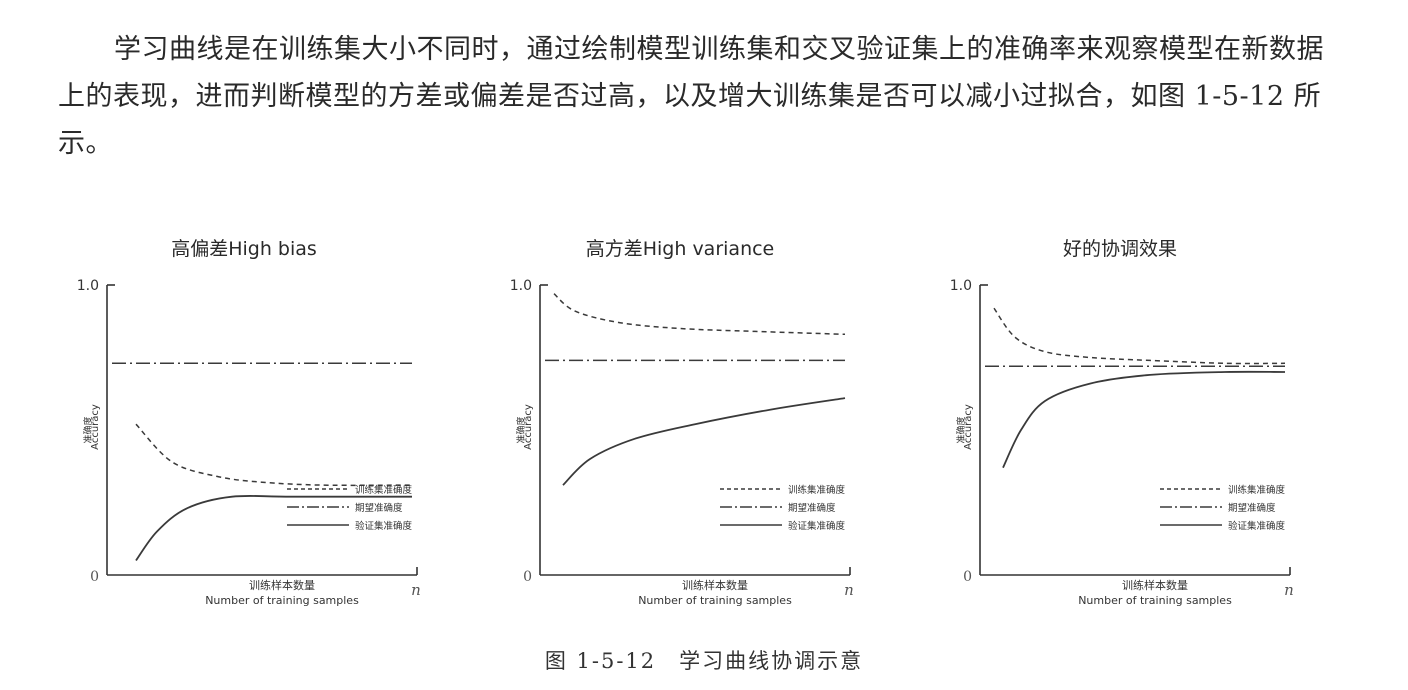 The height and width of the screenshot is (690, 1408). What do you see at coordinates (680, 249) in the screenshot?
I see `chart-title: 高方差High variance` at bounding box center [680, 249].